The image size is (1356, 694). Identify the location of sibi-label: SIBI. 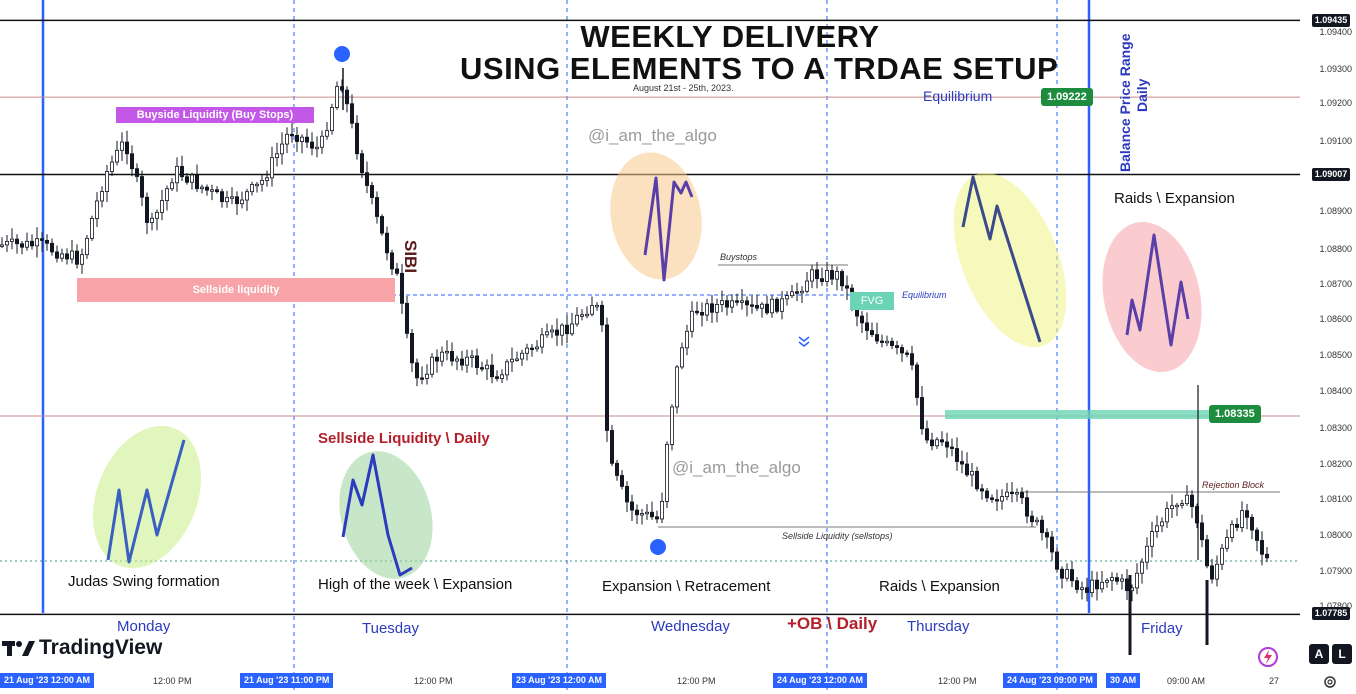
(410, 257).